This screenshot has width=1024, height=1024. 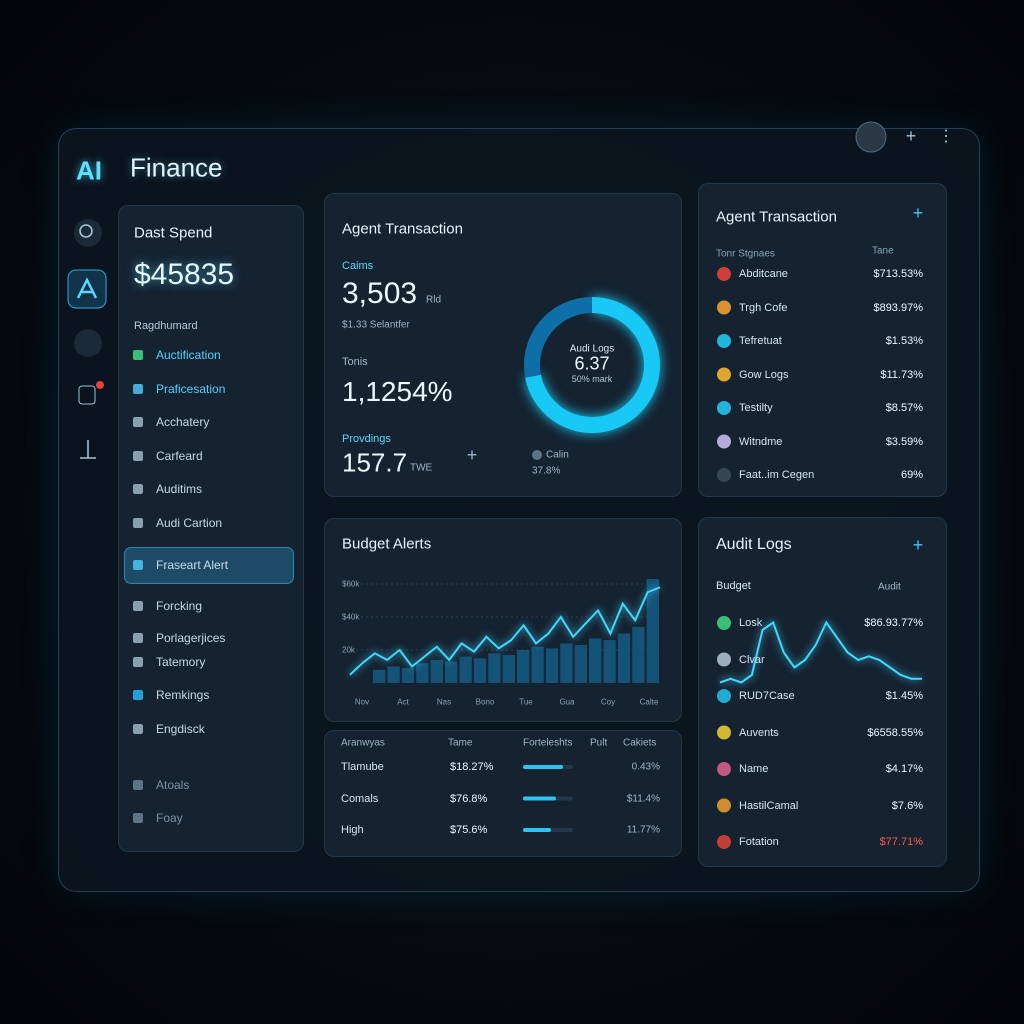 What do you see at coordinates (640, 743) in the screenshot?
I see `column-header: Cakiets` at bounding box center [640, 743].